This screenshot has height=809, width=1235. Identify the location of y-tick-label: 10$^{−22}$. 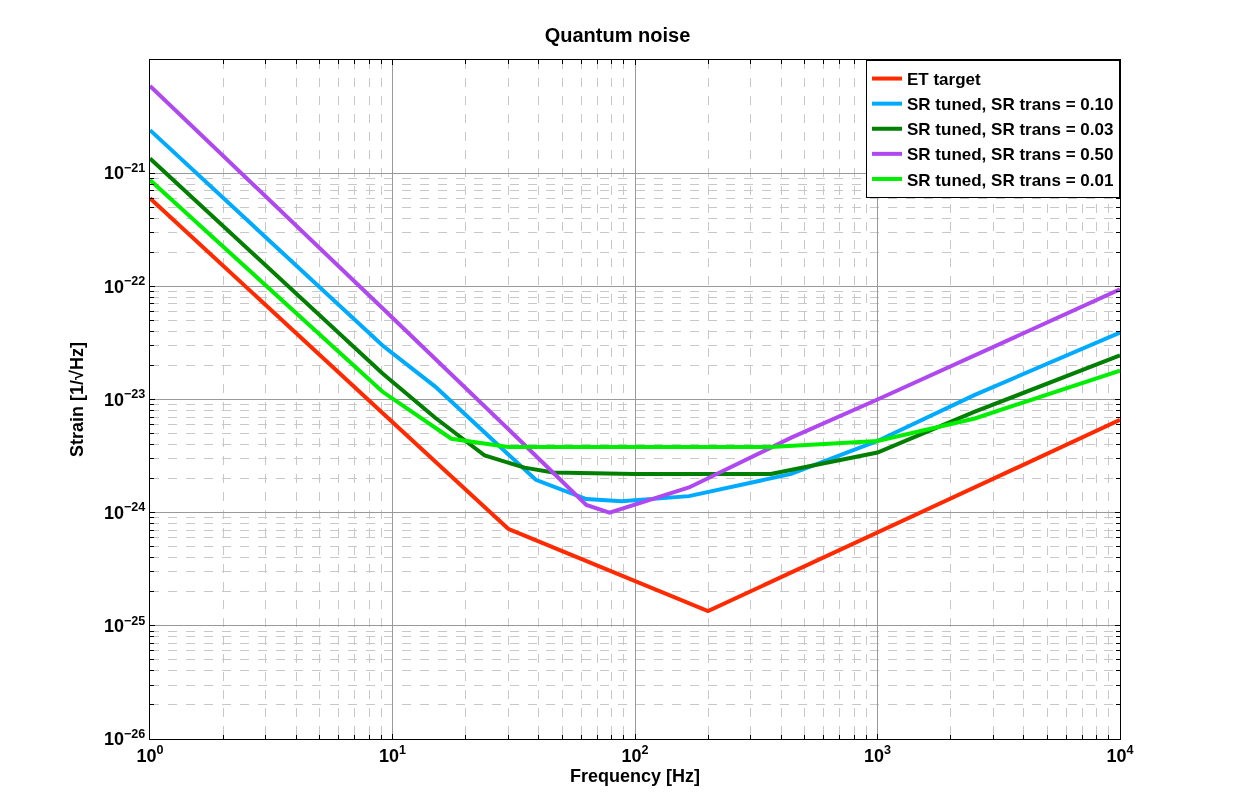
(124, 285).